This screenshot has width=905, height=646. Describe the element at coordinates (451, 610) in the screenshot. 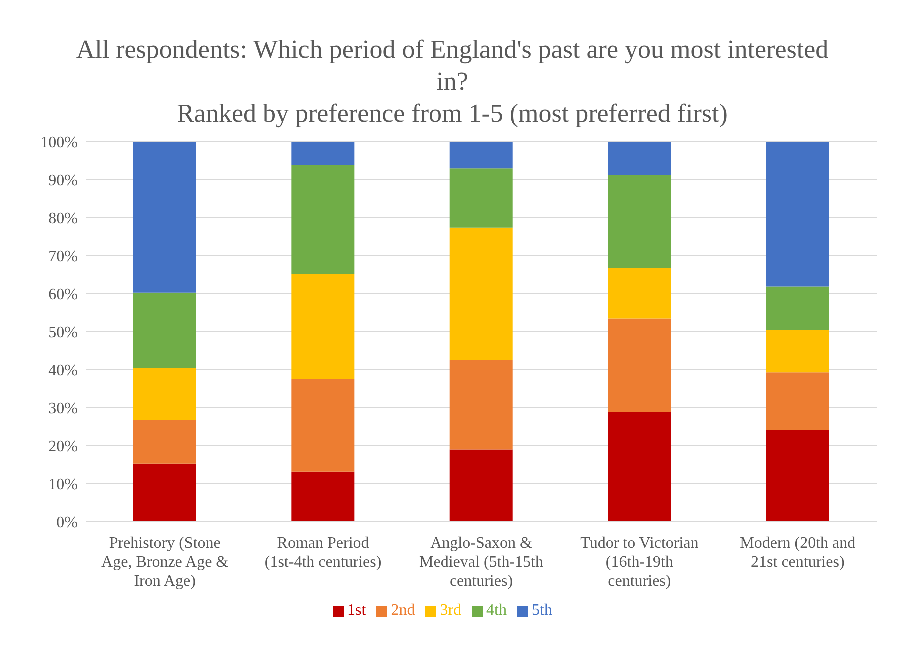

I see `legend-label: 3rd` at that location.